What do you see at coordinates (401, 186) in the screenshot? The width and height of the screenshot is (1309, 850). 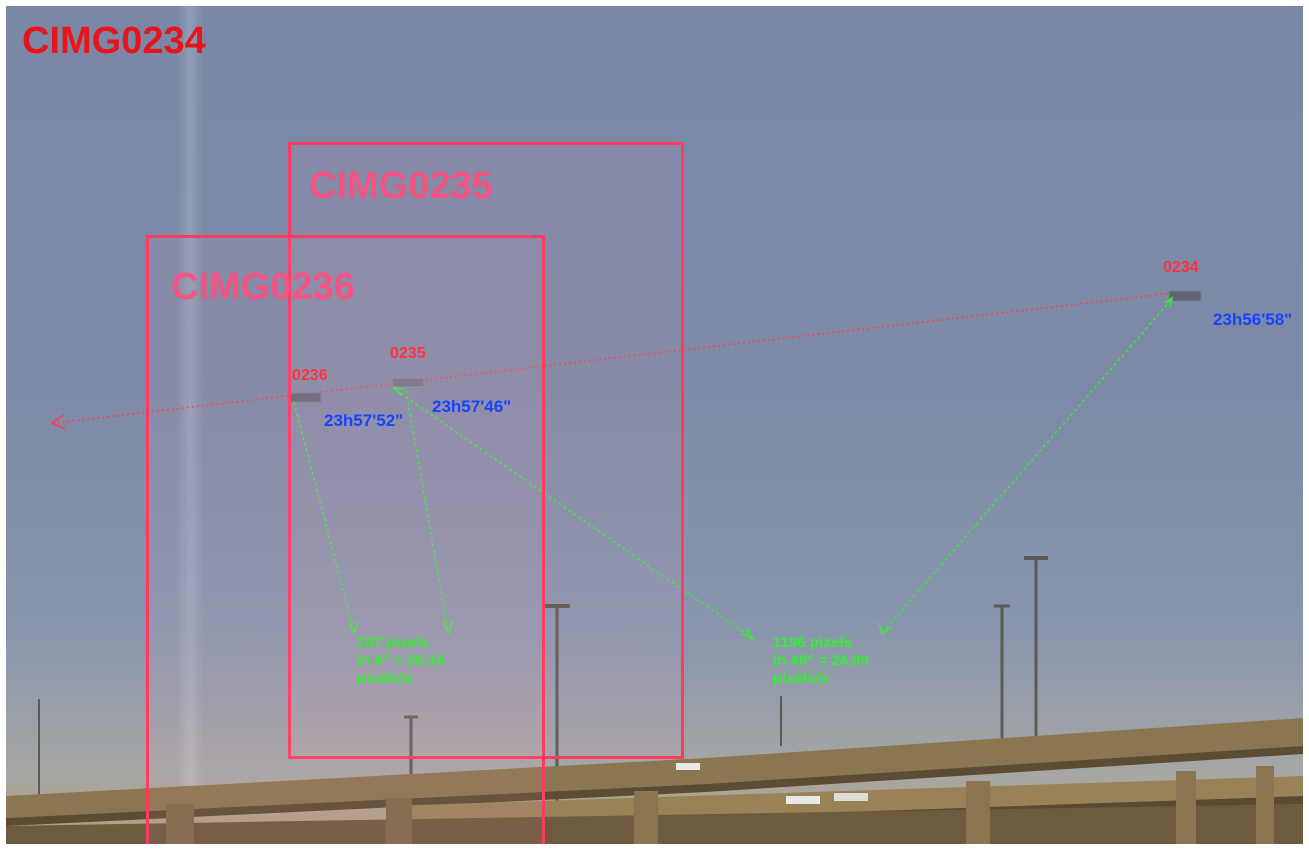 I see `frame-label-cimg0235: CIMG0235` at bounding box center [401, 186].